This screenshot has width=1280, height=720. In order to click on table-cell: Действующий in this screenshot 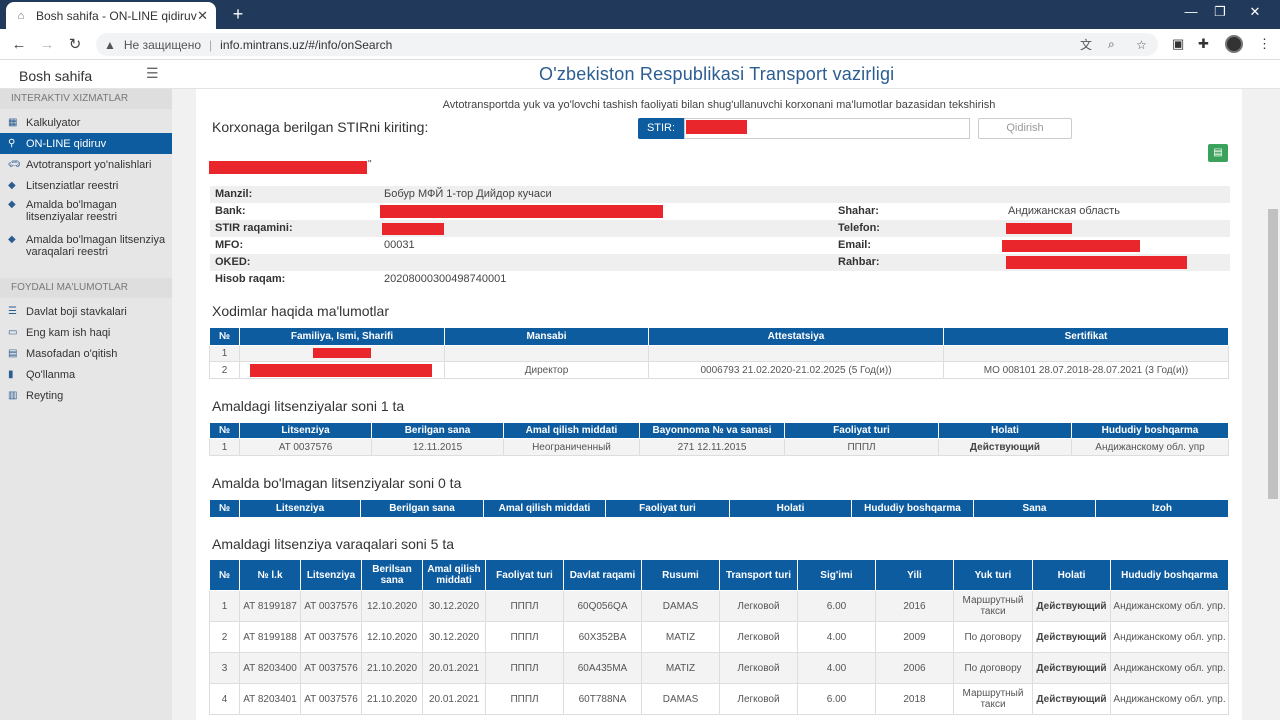, I will do `click(1005, 447)`.